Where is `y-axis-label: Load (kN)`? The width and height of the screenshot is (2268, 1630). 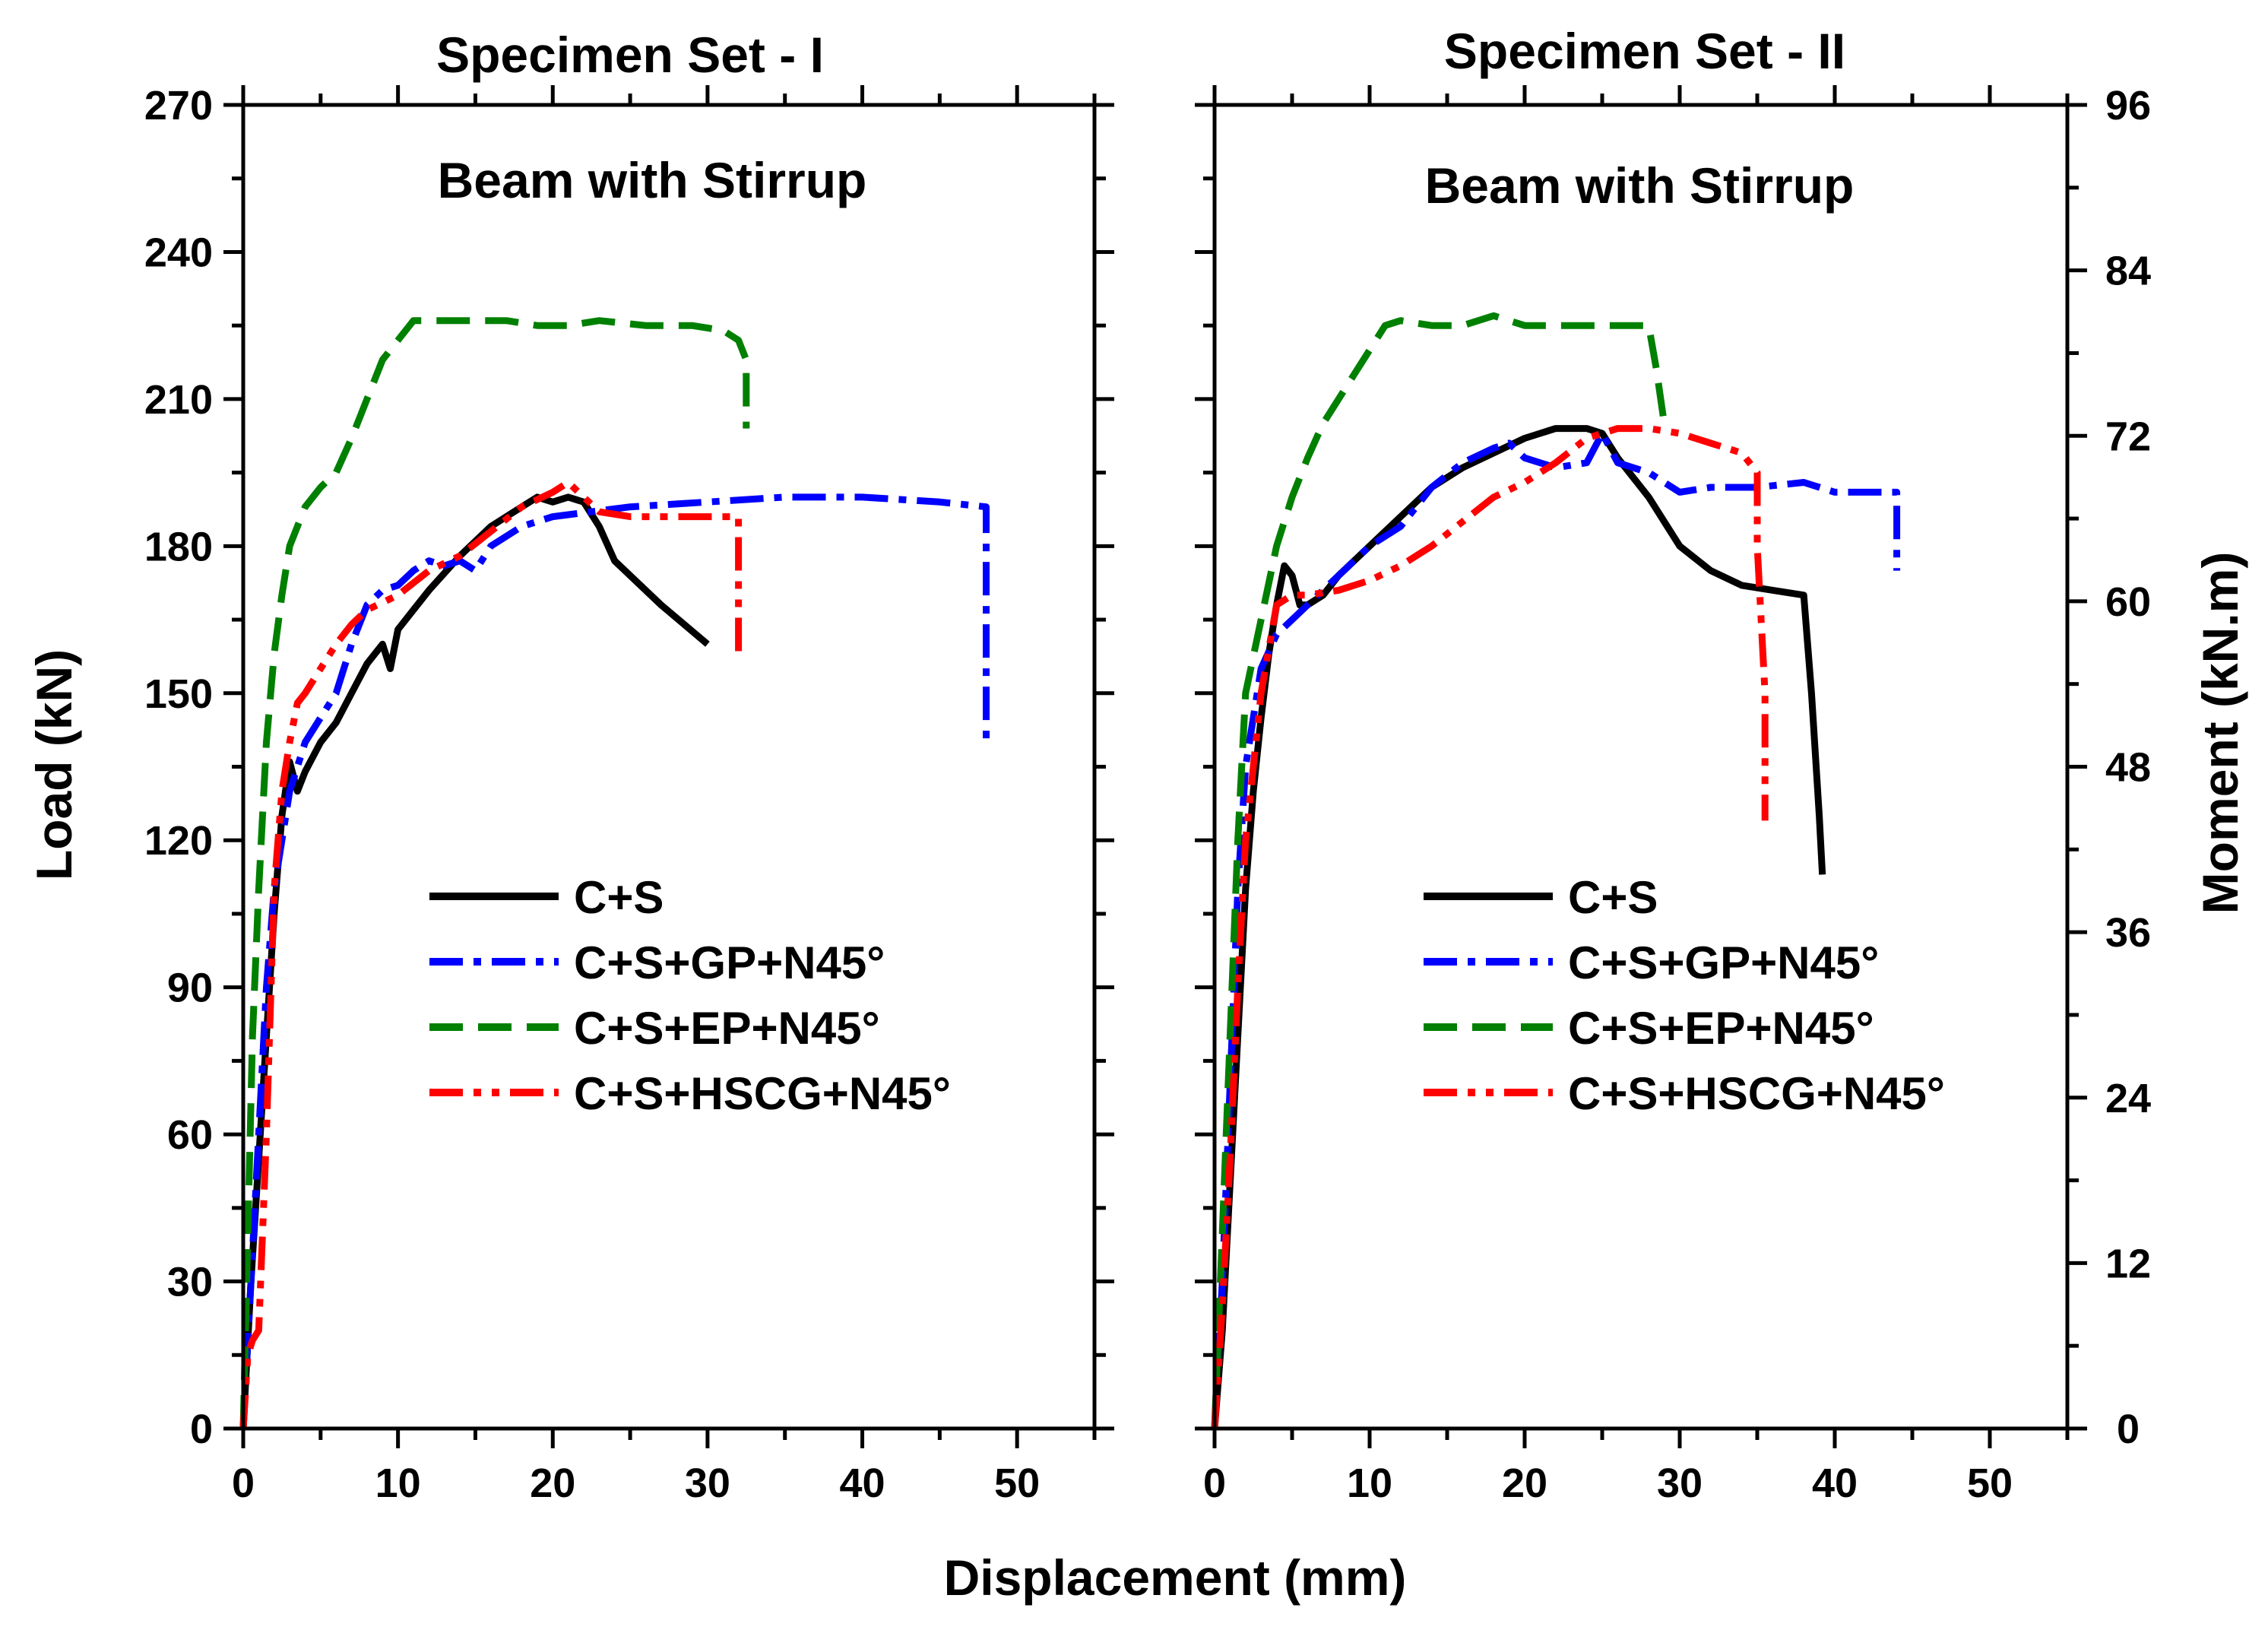
y-axis-label: Load (kN) is located at coordinates (54, 764).